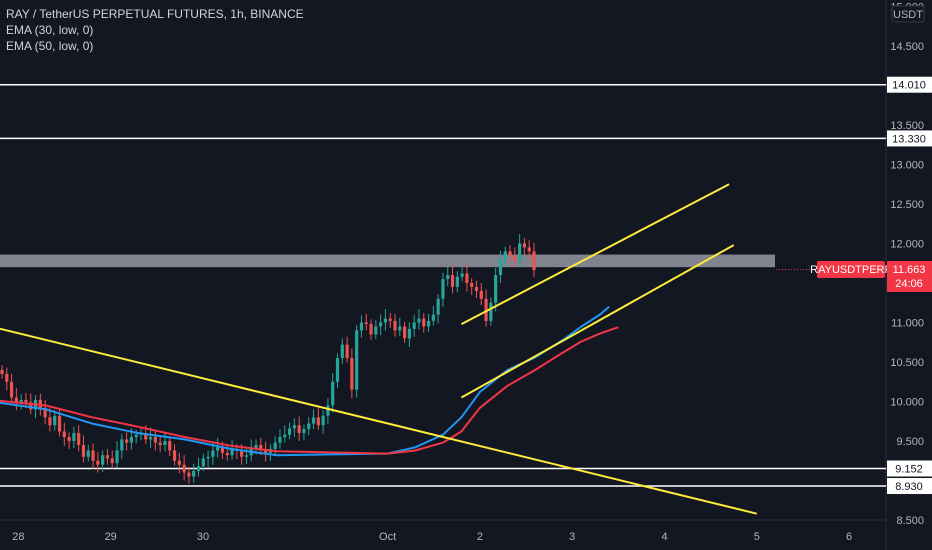 The height and width of the screenshot is (550, 932). Describe the element at coordinates (50, 46) in the screenshot. I see `ema50-legend: EMA (50, low, 0)` at that location.